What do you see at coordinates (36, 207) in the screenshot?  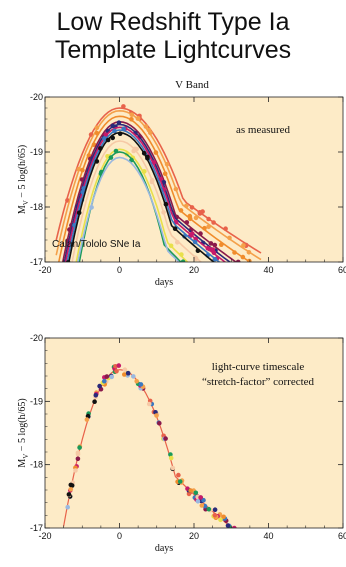 I see `y-tick-label: -18` at bounding box center [36, 207].